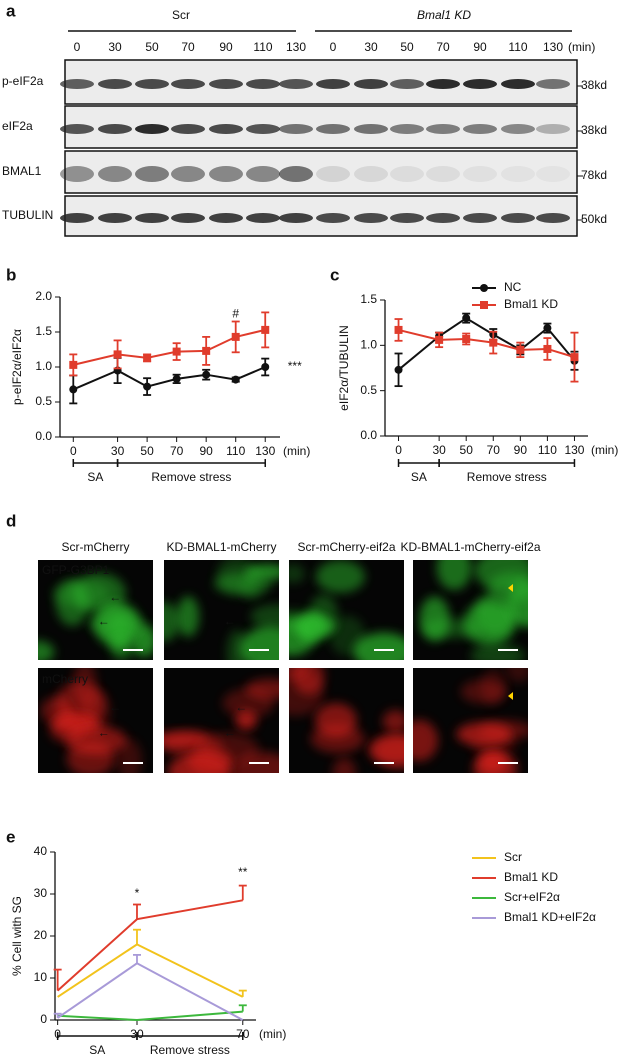  Describe the element at coordinates (265, 451) in the screenshot. I see `x-tick-label: 130` at that location.